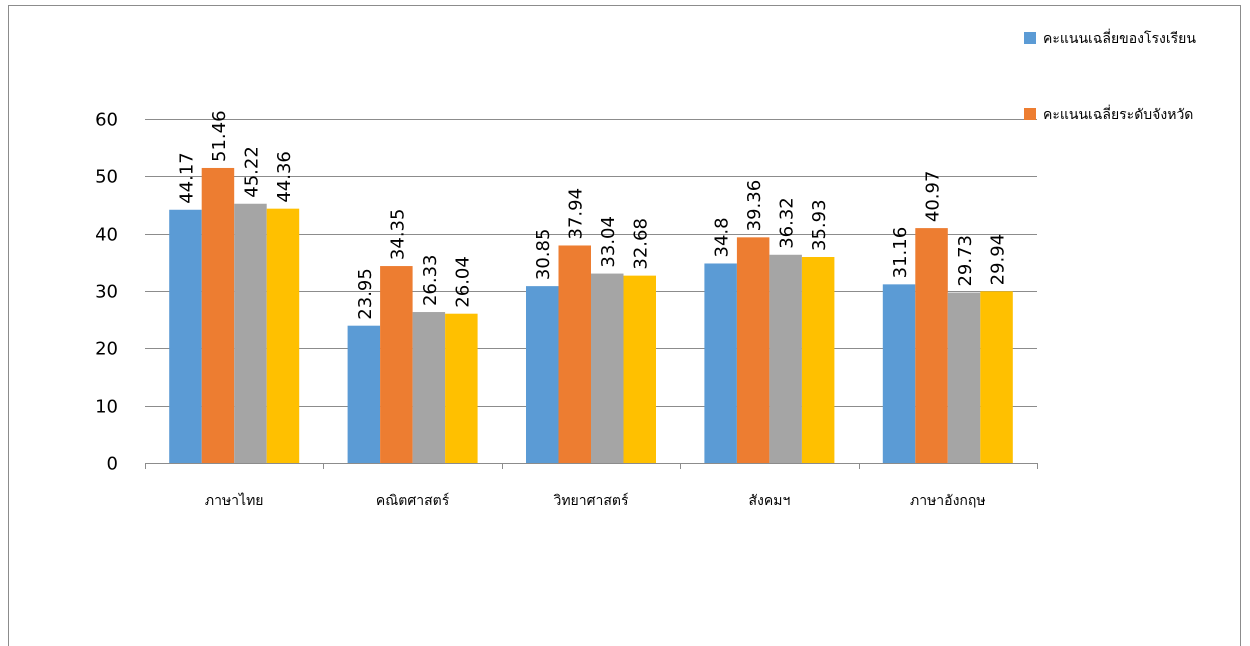 This screenshot has height=646, width=1250. I want to click on data-label: 33.04, so click(608, 242).